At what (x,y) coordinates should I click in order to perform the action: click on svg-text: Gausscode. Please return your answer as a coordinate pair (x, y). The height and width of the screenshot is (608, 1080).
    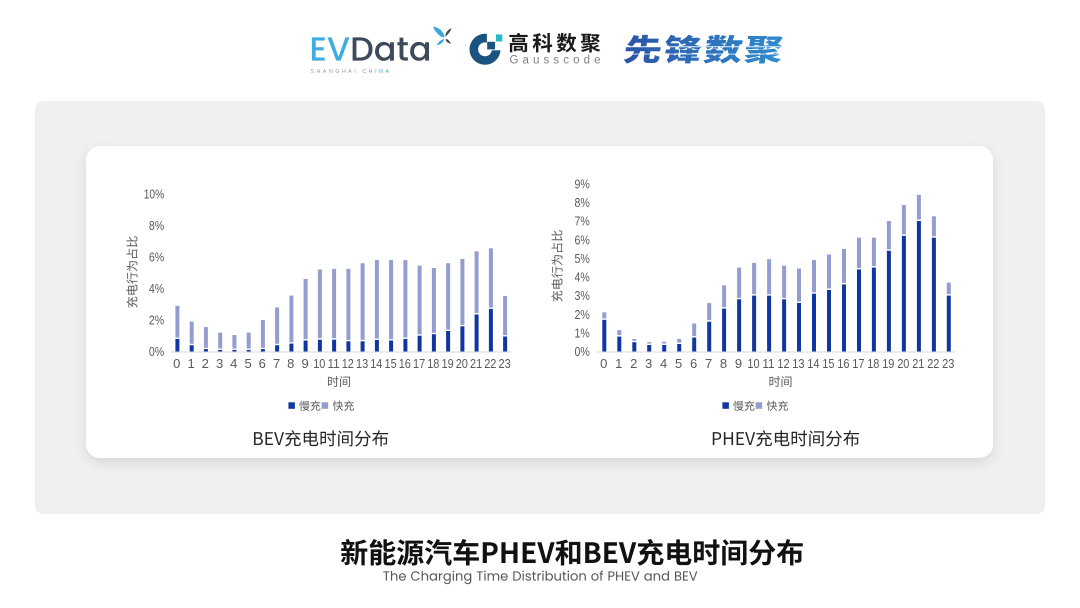
    Looking at the image, I should click on (557, 61).